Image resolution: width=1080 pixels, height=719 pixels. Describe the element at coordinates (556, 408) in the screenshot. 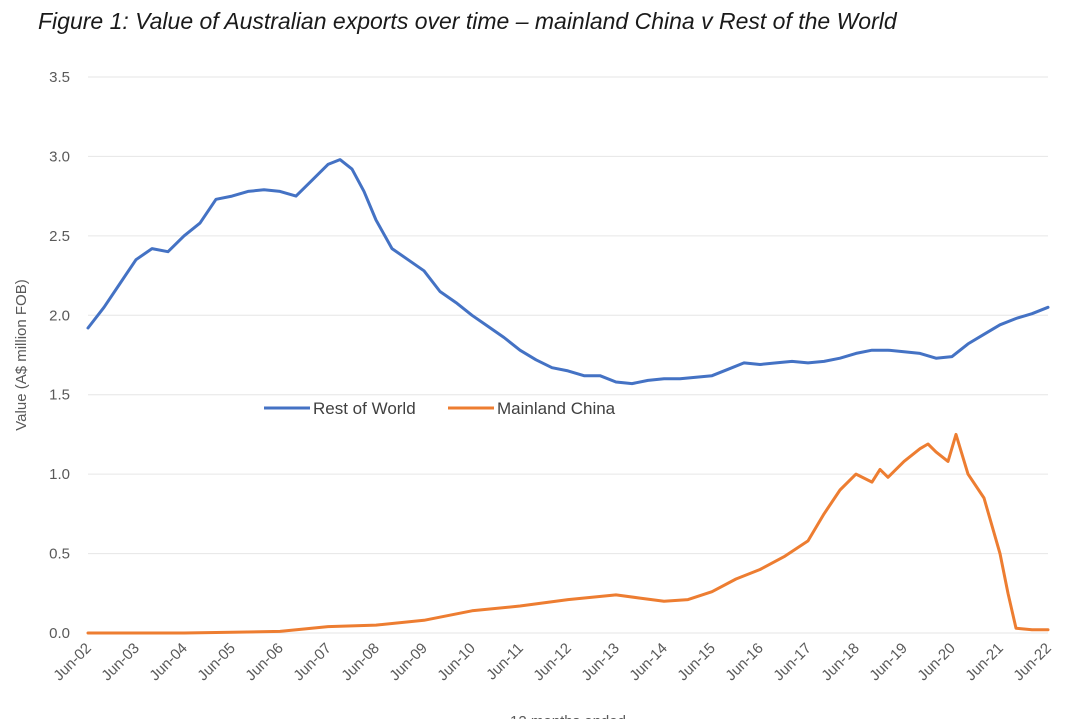

I see `legend-label-mainland-china: Mainland China` at that location.